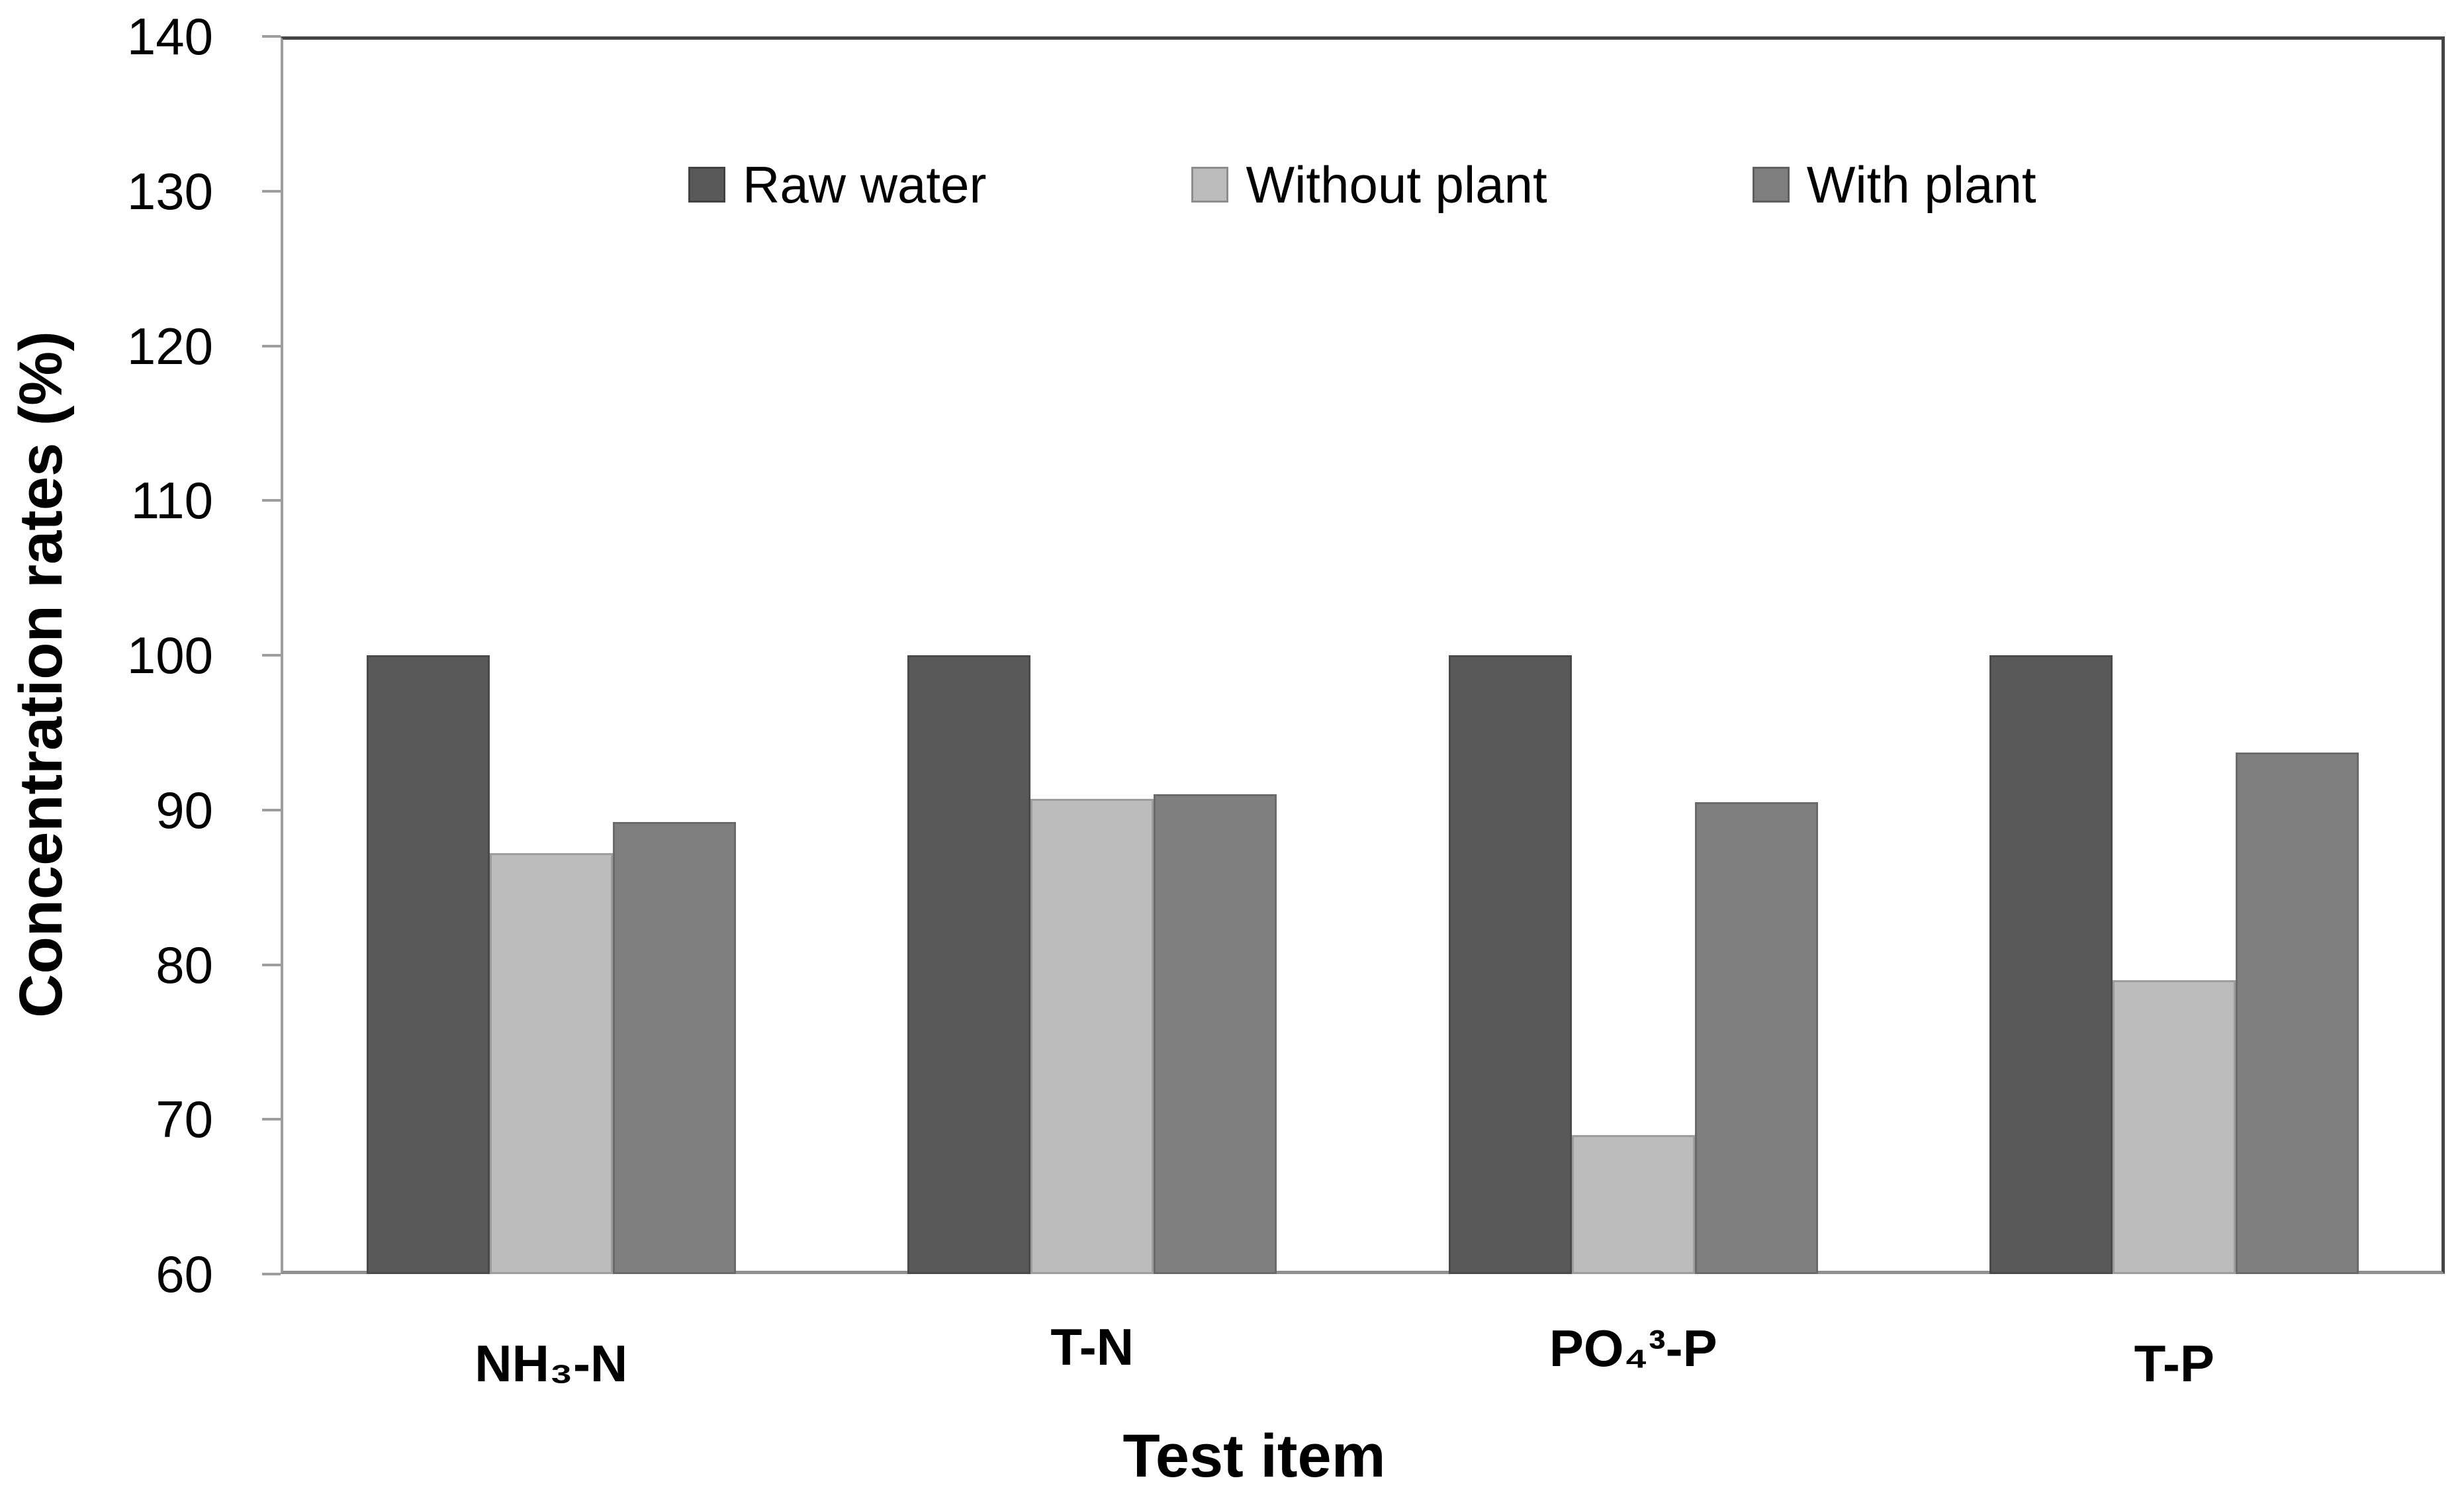 The width and height of the screenshot is (2464, 1511). I want to click on legend-label: Raw water, so click(865, 185).